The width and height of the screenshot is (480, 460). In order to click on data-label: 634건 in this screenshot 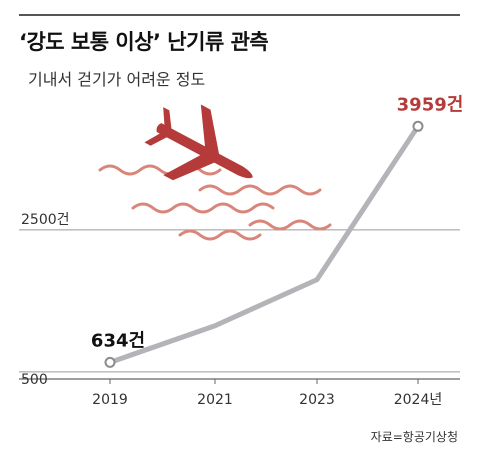, I will do `click(118, 340)`.